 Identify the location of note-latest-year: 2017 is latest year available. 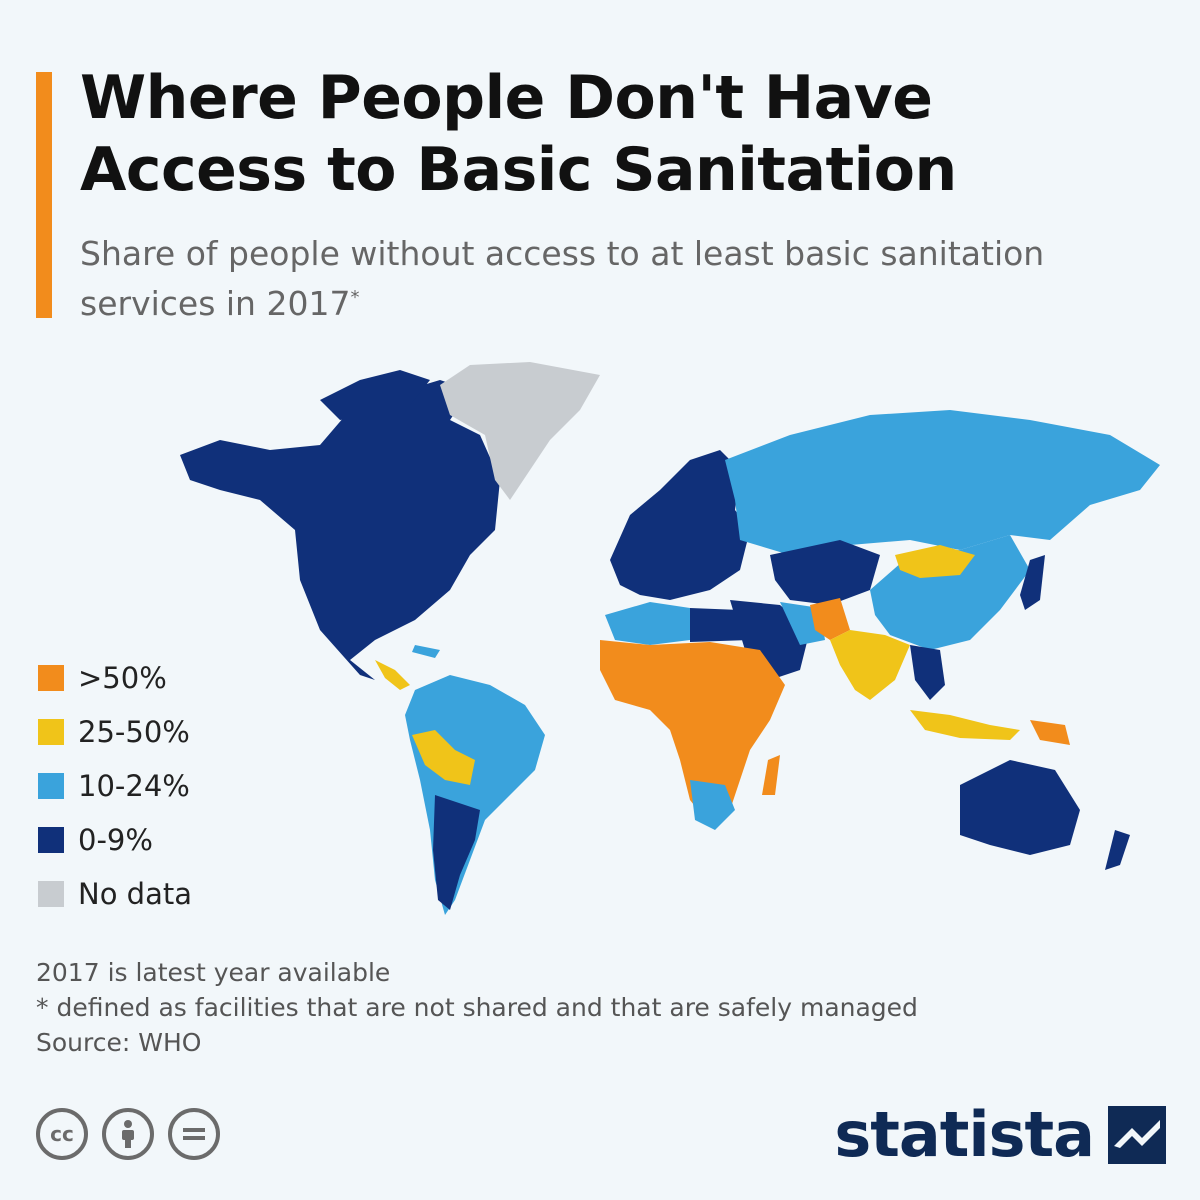
(213, 972).